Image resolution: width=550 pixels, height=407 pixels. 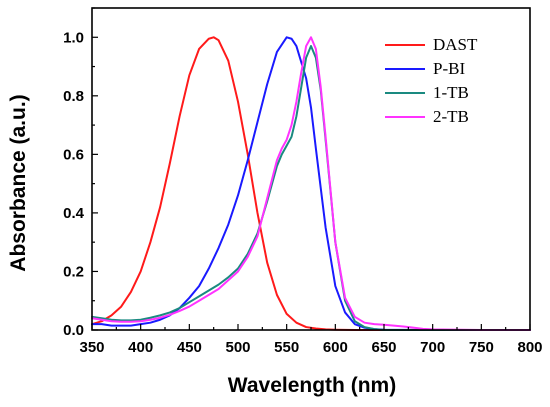 I want to click on x-tick-label: 400, so click(x=140, y=347).